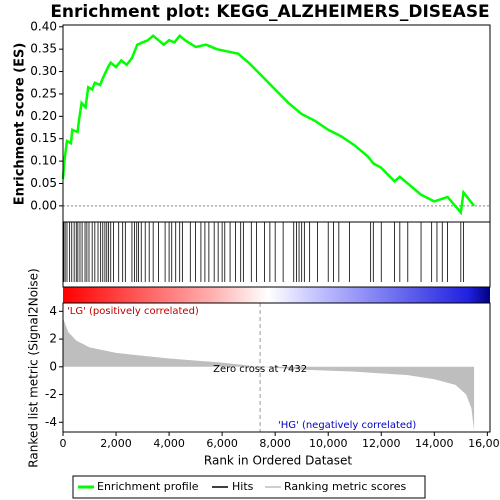 Image resolution: width=500 pixels, height=500 pixels. What do you see at coordinates (63, 443) in the screenshot?
I see `x-tick-label: 0` at bounding box center [63, 443].